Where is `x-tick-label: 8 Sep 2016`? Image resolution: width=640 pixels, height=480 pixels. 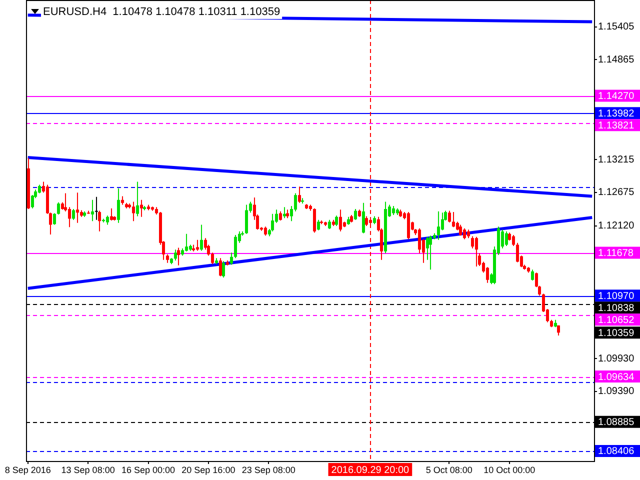
x-tick-label: 8 Sep 2016 is located at coordinates (27, 469).